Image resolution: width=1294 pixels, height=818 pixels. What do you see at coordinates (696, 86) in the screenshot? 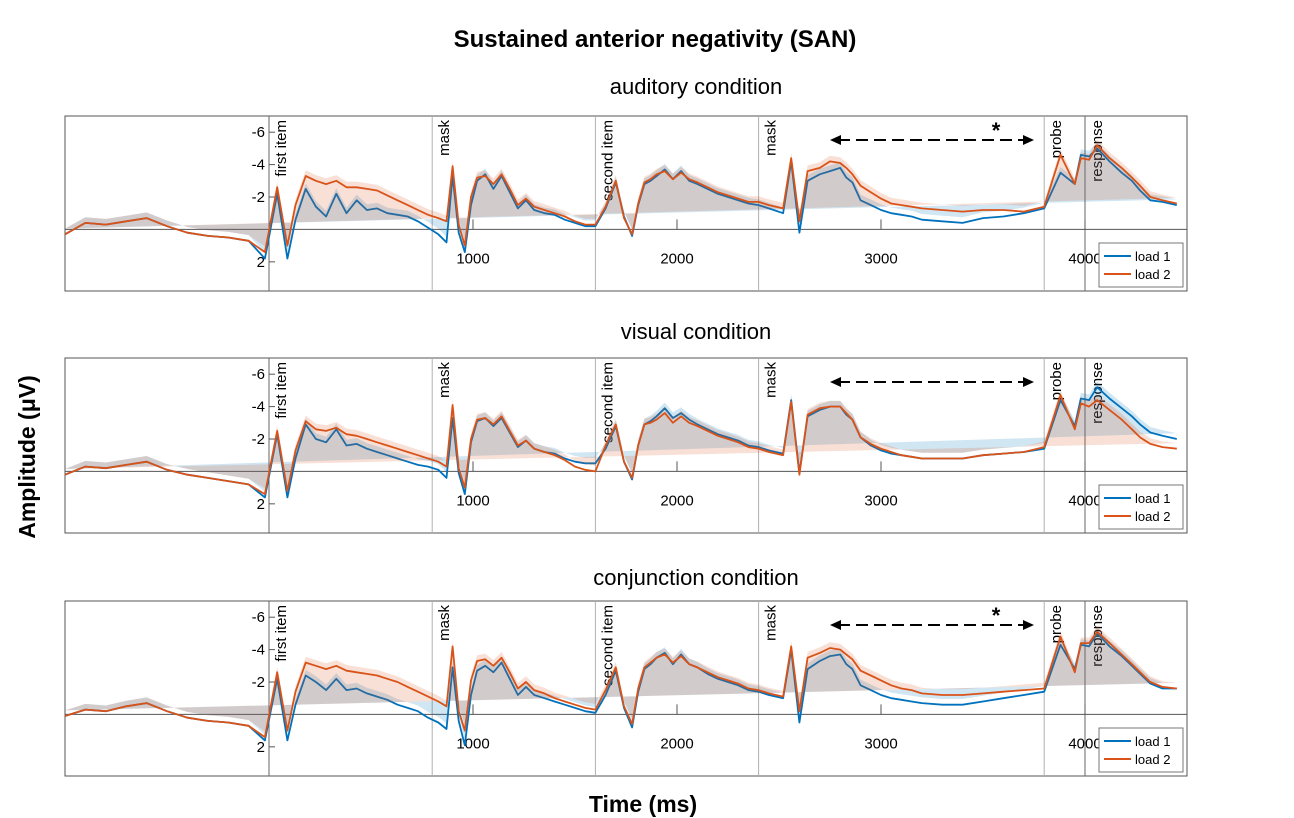
I see `panel-title: auditory condition` at bounding box center [696, 86].